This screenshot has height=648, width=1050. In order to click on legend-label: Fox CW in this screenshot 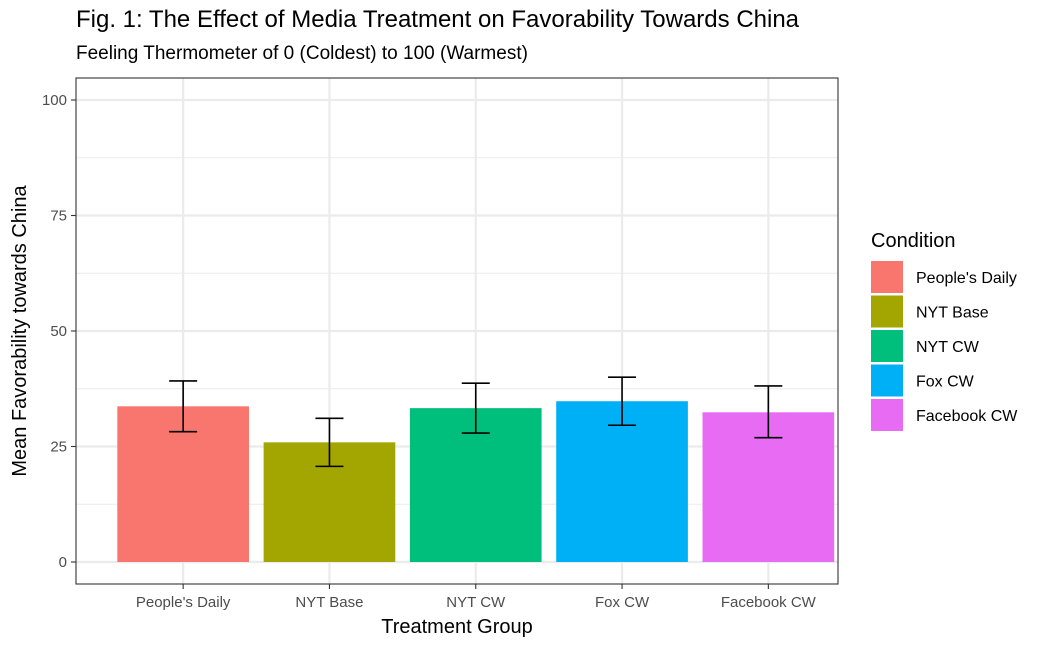, I will do `click(945, 382)`.